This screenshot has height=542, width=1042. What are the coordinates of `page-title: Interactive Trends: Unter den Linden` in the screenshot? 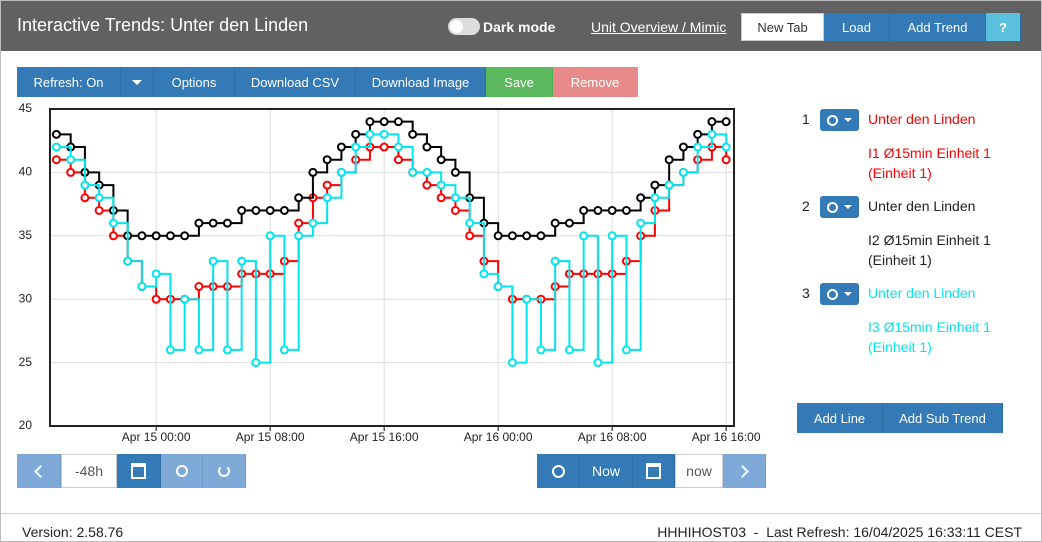 It's located at (163, 25).